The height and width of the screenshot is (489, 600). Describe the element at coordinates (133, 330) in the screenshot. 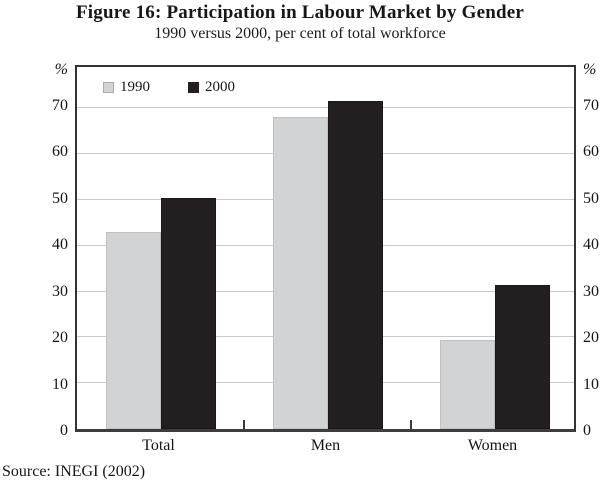

I see `bar-1990-total` at that location.